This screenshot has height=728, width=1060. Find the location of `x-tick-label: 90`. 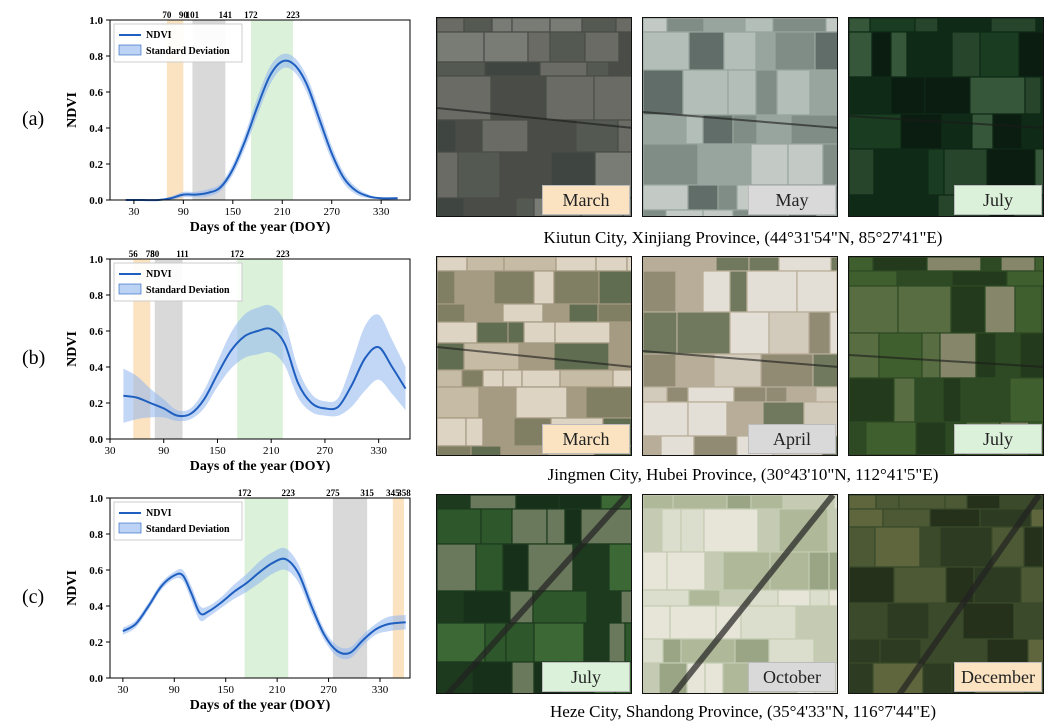

x-tick-label: 90 is located at coordinates (184, 212).